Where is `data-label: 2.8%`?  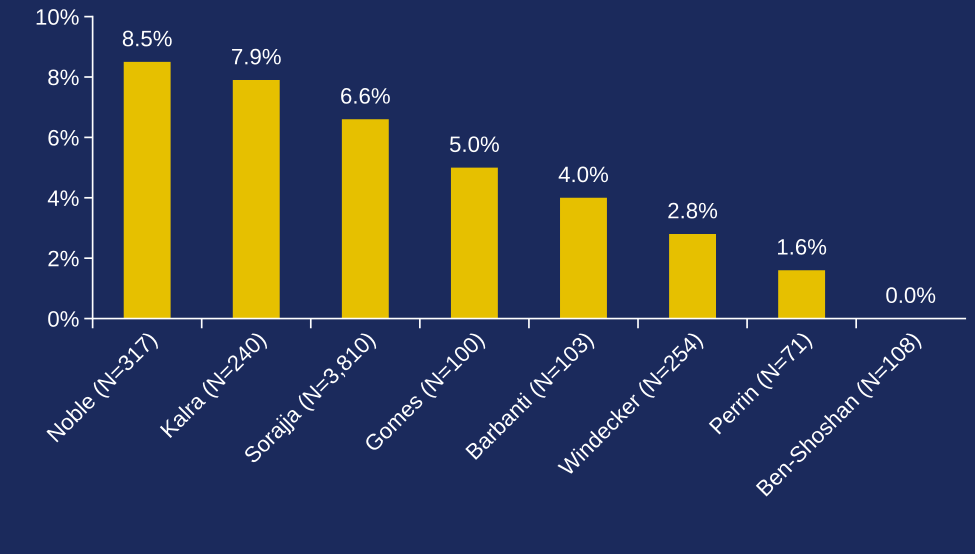 data-label: 2.8% is located at coordinates (693, 210).